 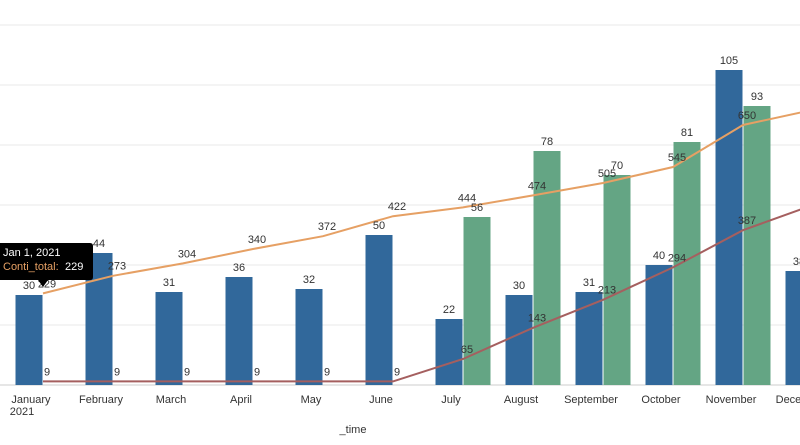 What do you see at coordinates (381, 400) in the screenshot?
I see `x-tick-label: June` at bounding box center [381, 400].